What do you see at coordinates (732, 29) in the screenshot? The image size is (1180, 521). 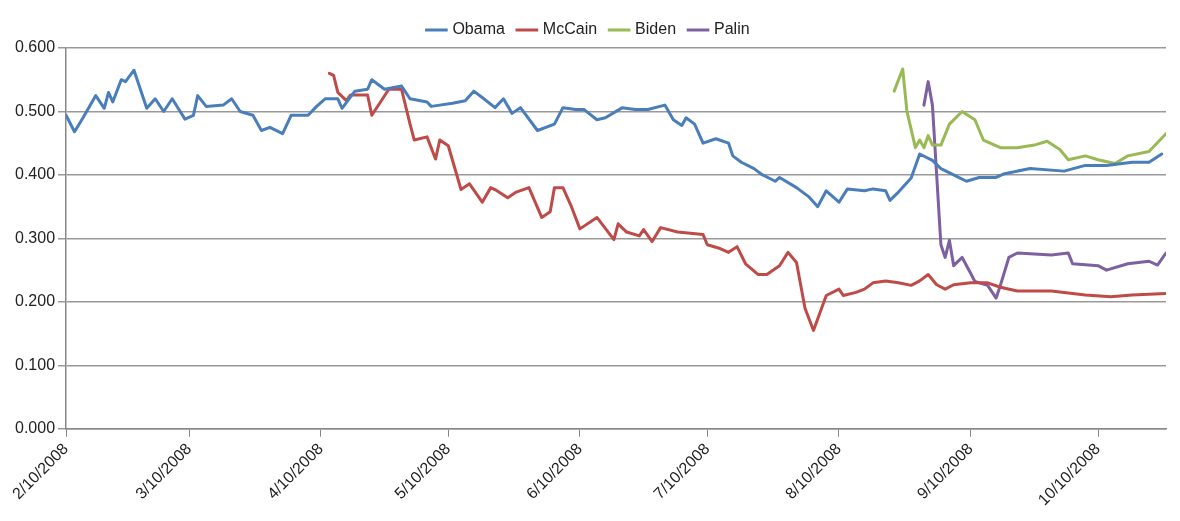 I see `legend-label: Palin` at bounding box center [732, 29].